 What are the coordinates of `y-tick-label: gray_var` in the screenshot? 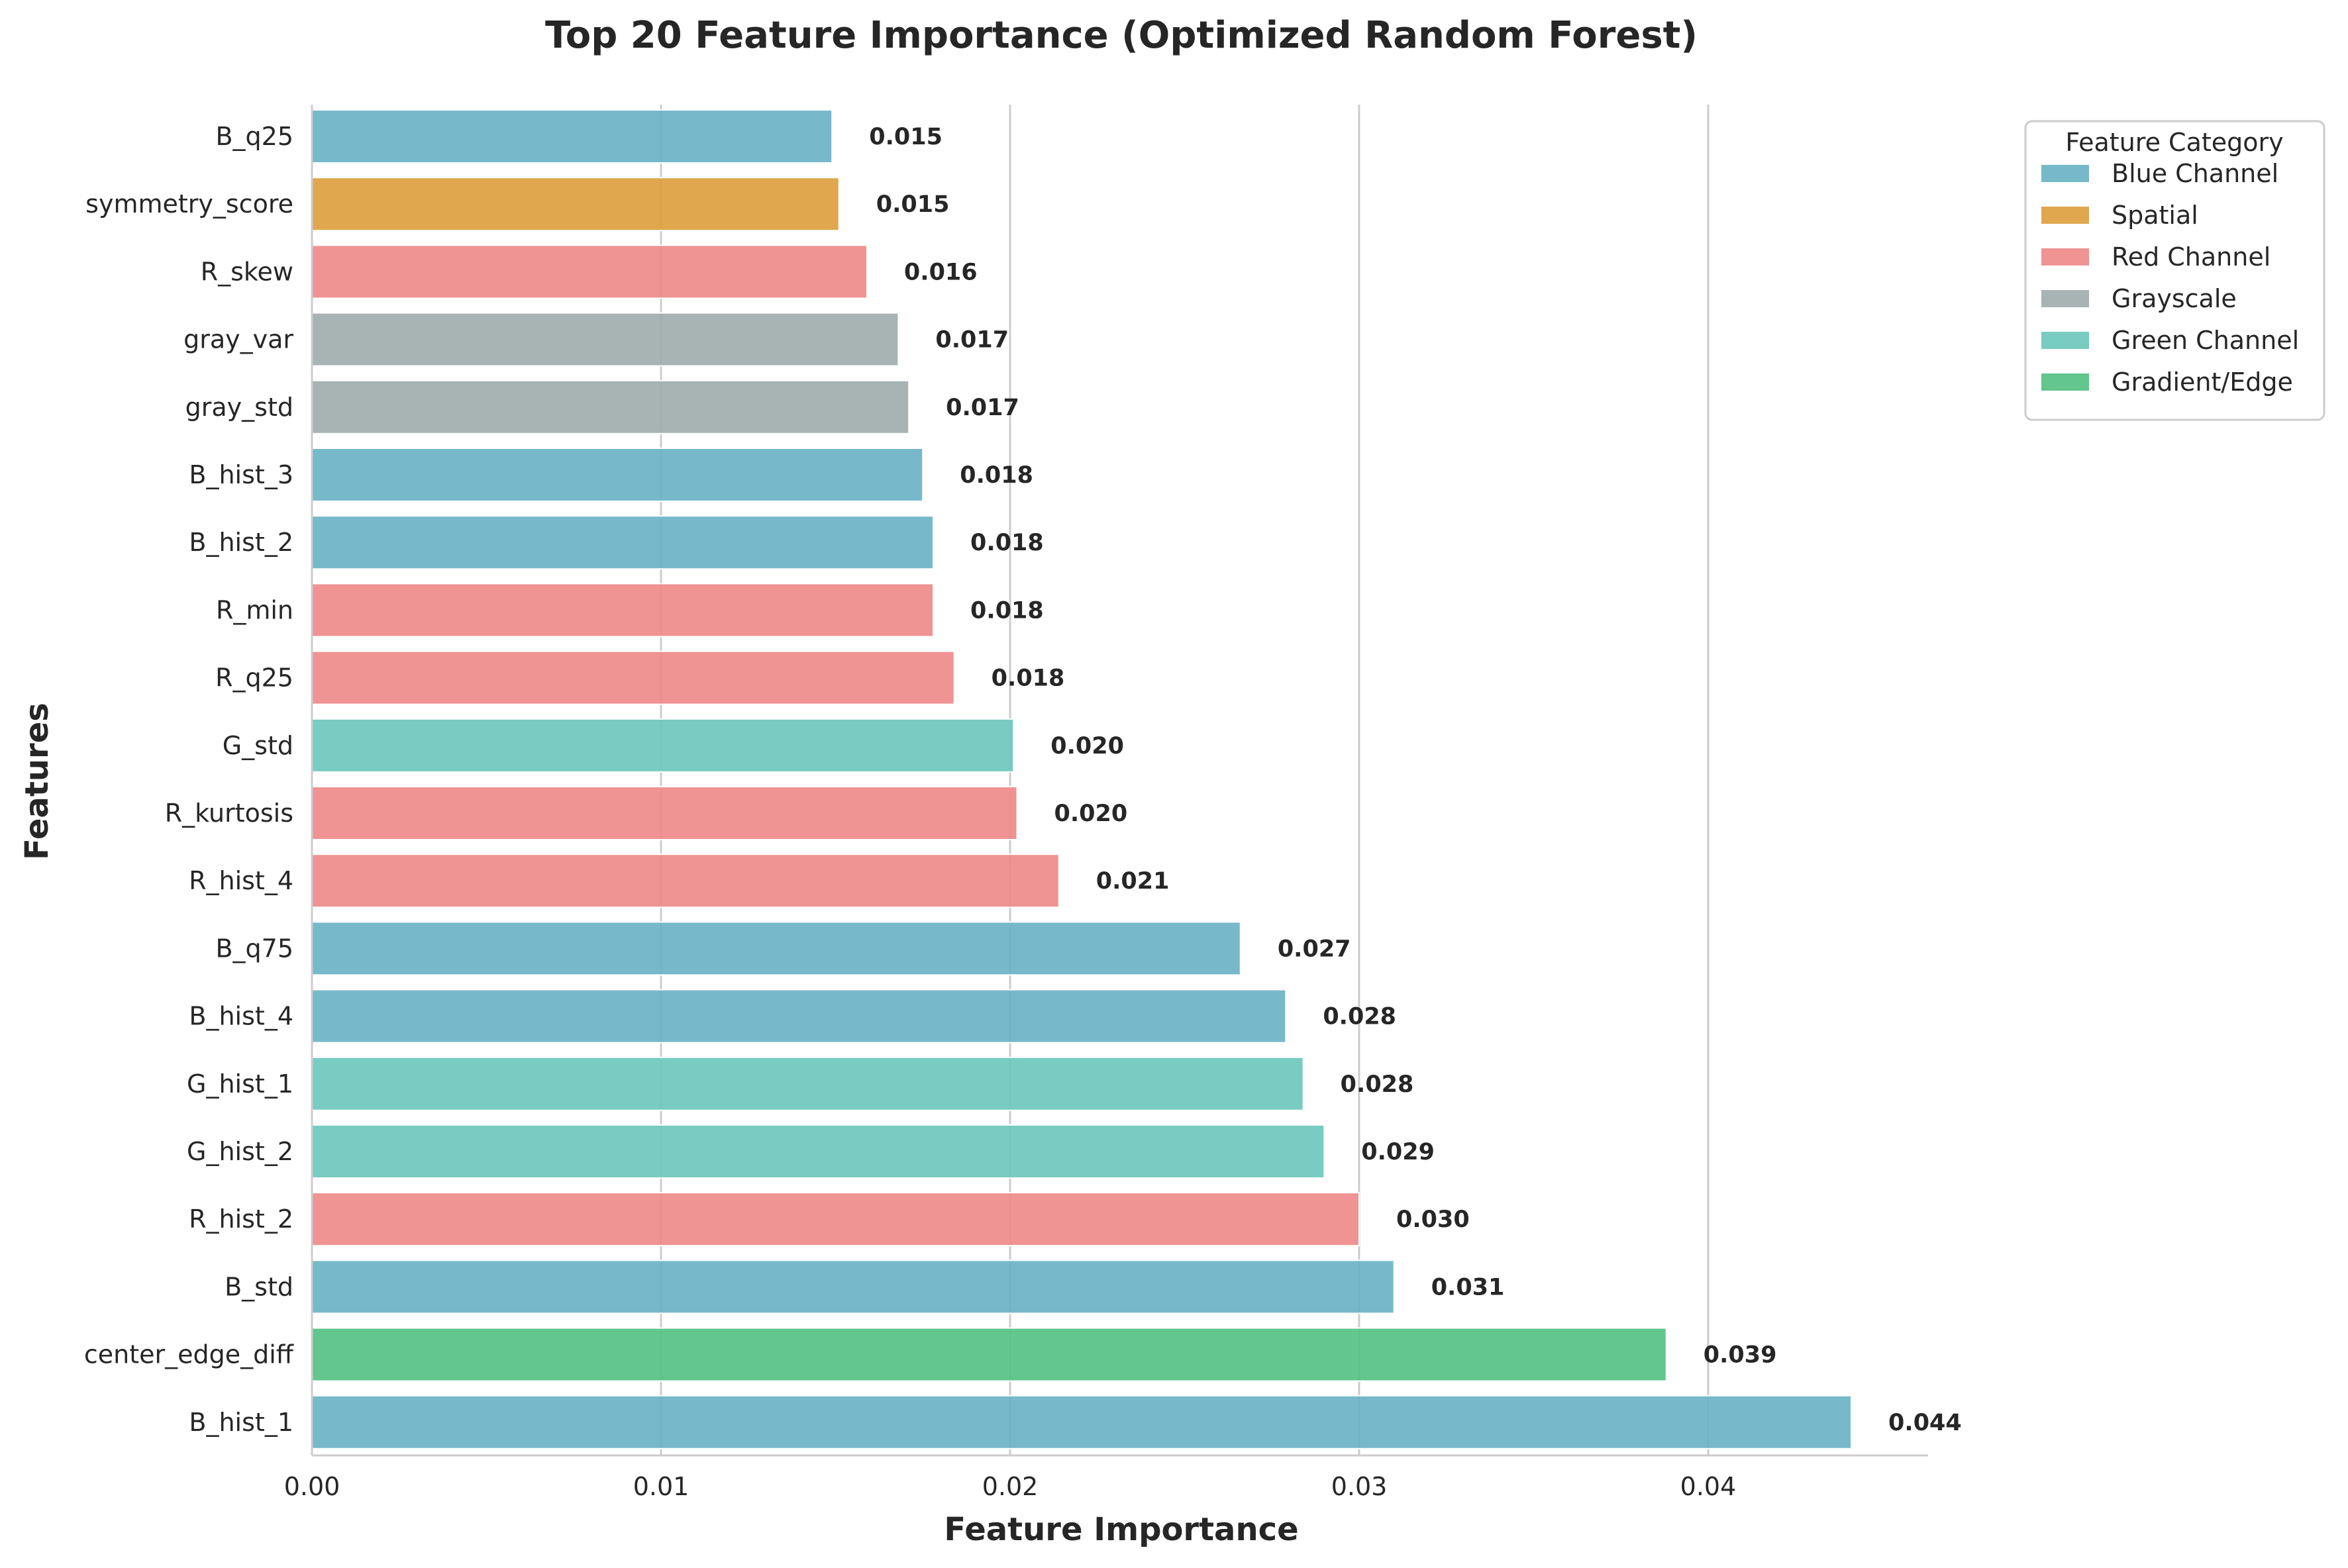 It's located at (238, 339).